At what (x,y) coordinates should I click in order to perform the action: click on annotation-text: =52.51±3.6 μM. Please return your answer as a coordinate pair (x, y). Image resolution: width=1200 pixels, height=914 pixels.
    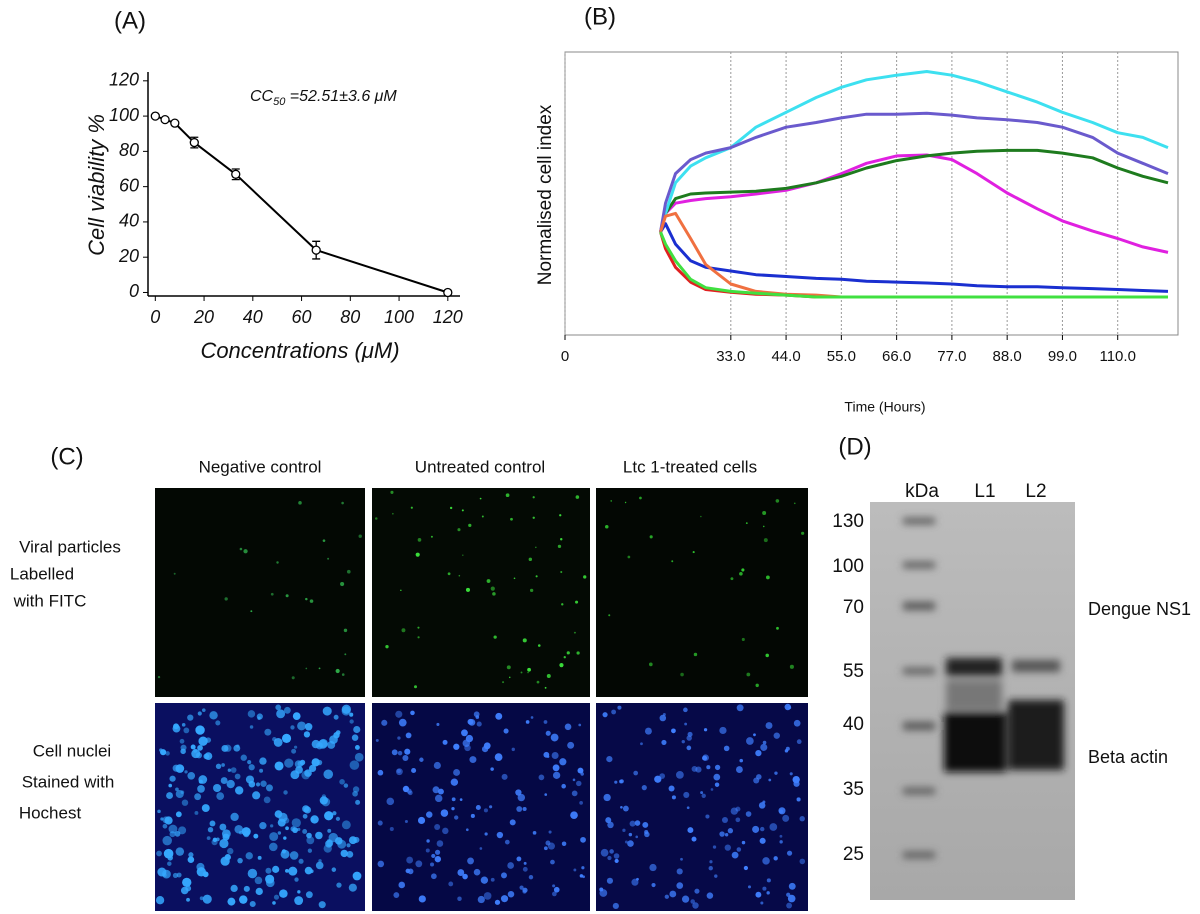
    Looking at the image, I should click on (341, 96).